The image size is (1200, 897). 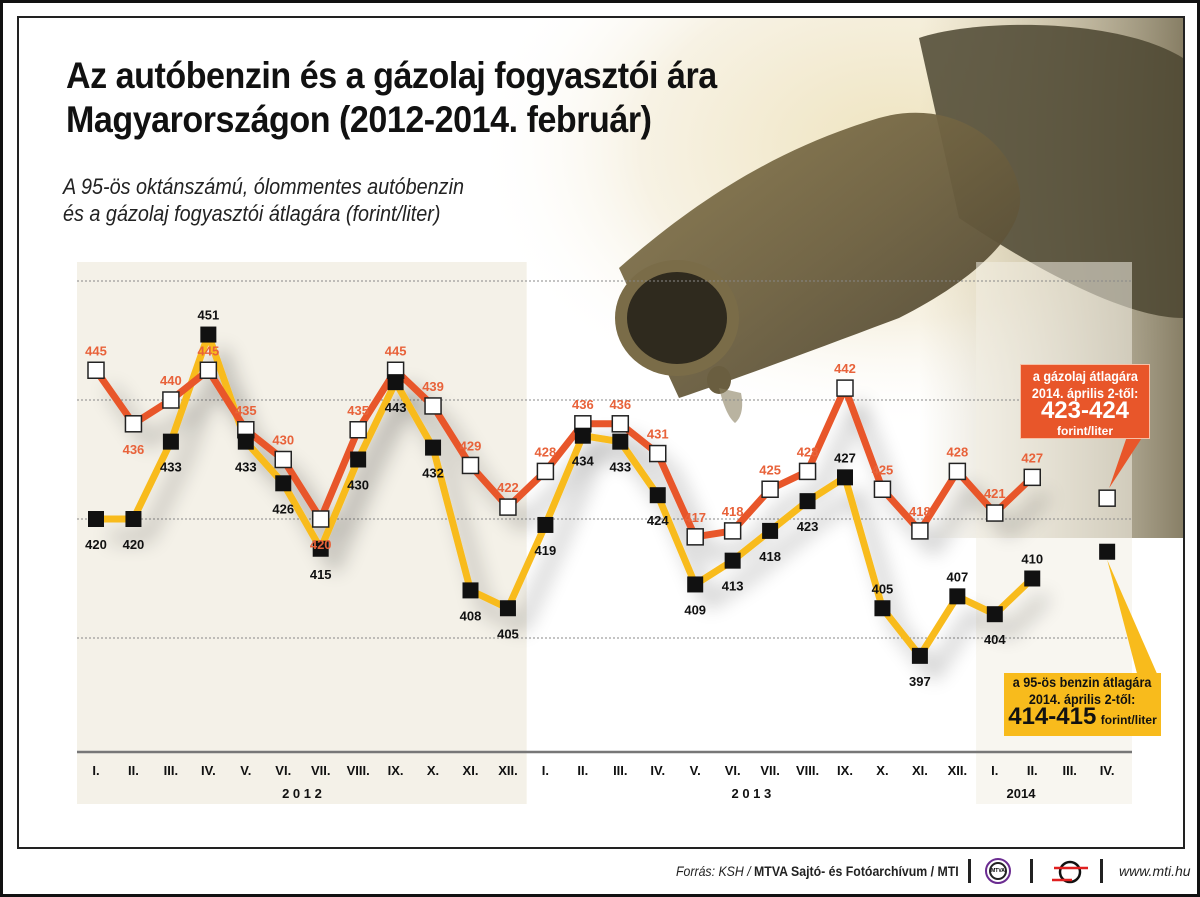 I want to click on diesel-data-label: 430, so click(x=283, y=440).